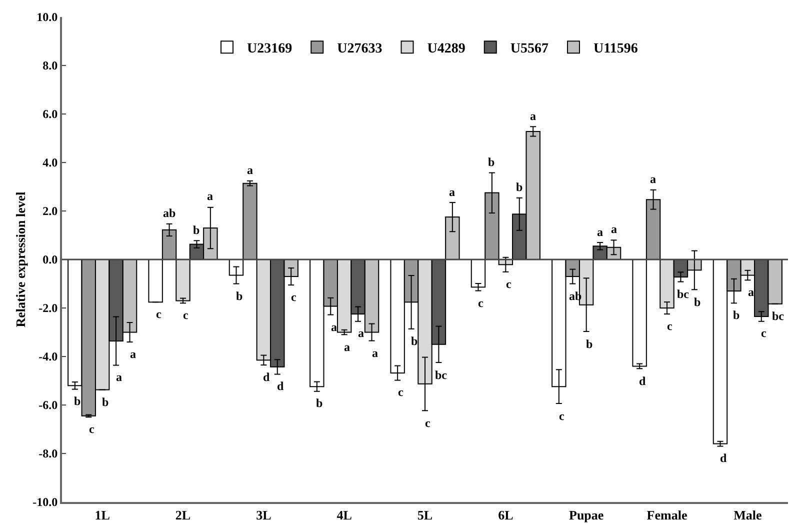 The width and height of the screenshot is (798, 532). Describe the element at coordinates (529, 49) in the screenshot. I see `legend-label: U5567` at that location.